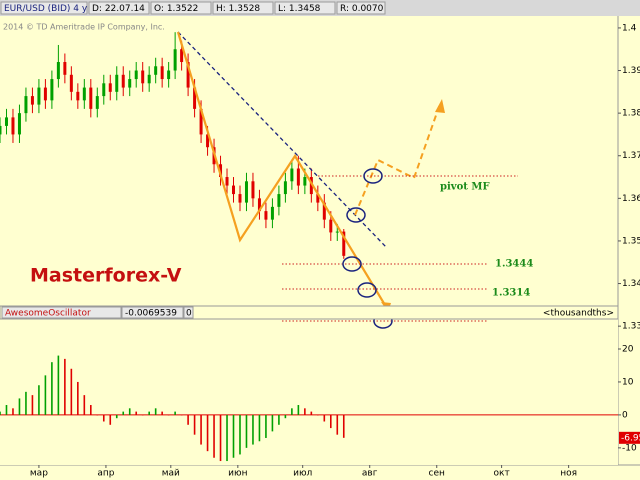  Describe the element at coordinates (502, 474) in the screenshot. I see `x-tick-label: окт` at that location.